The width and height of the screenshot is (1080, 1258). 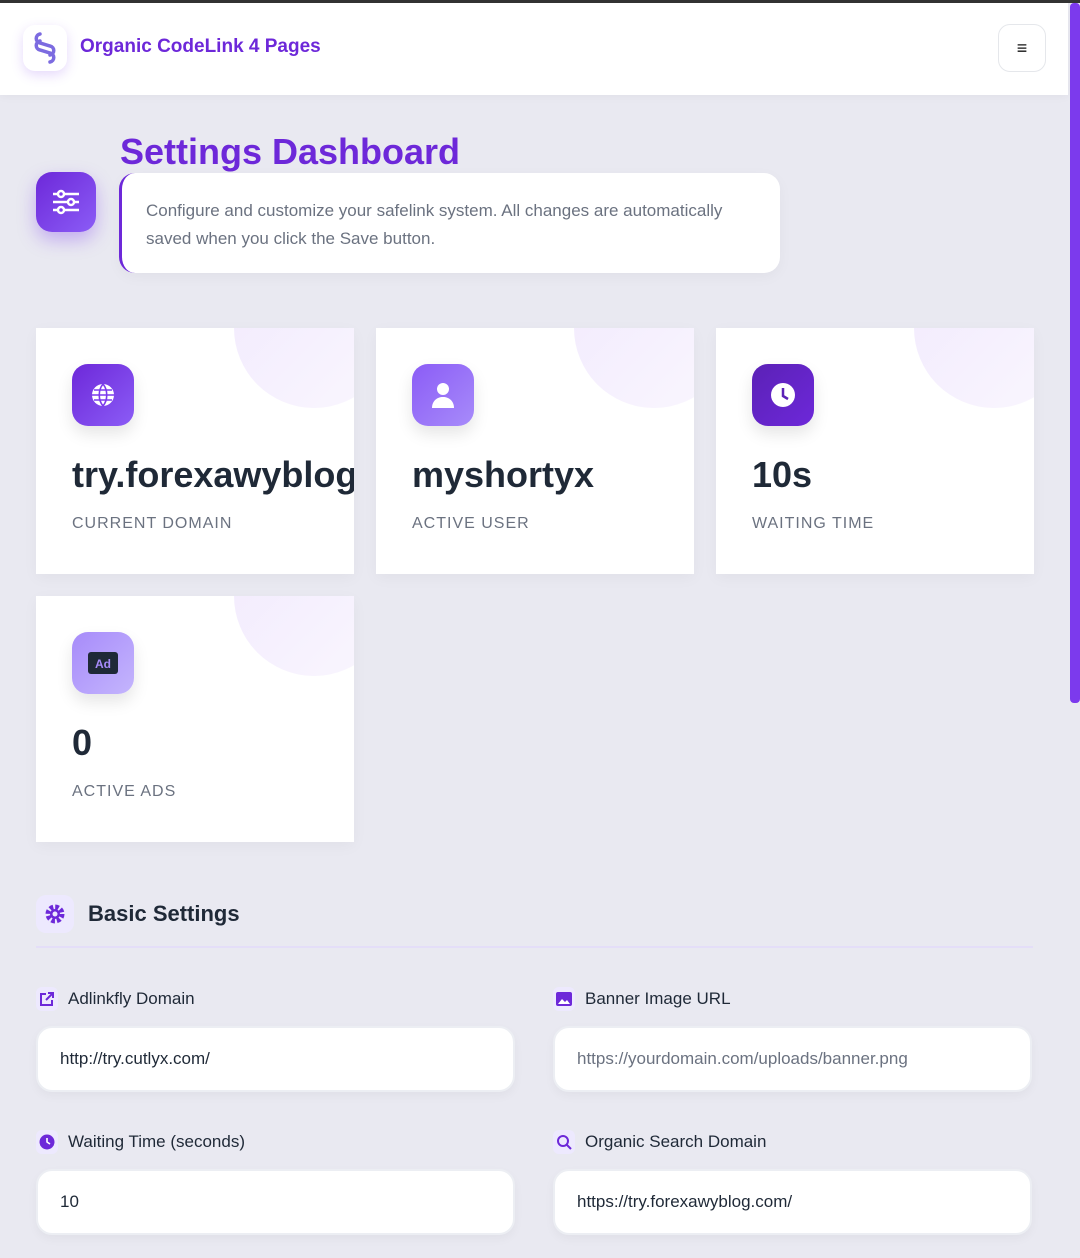 I want to click on stat-value: myshortyx, so click(x=503, y=474).